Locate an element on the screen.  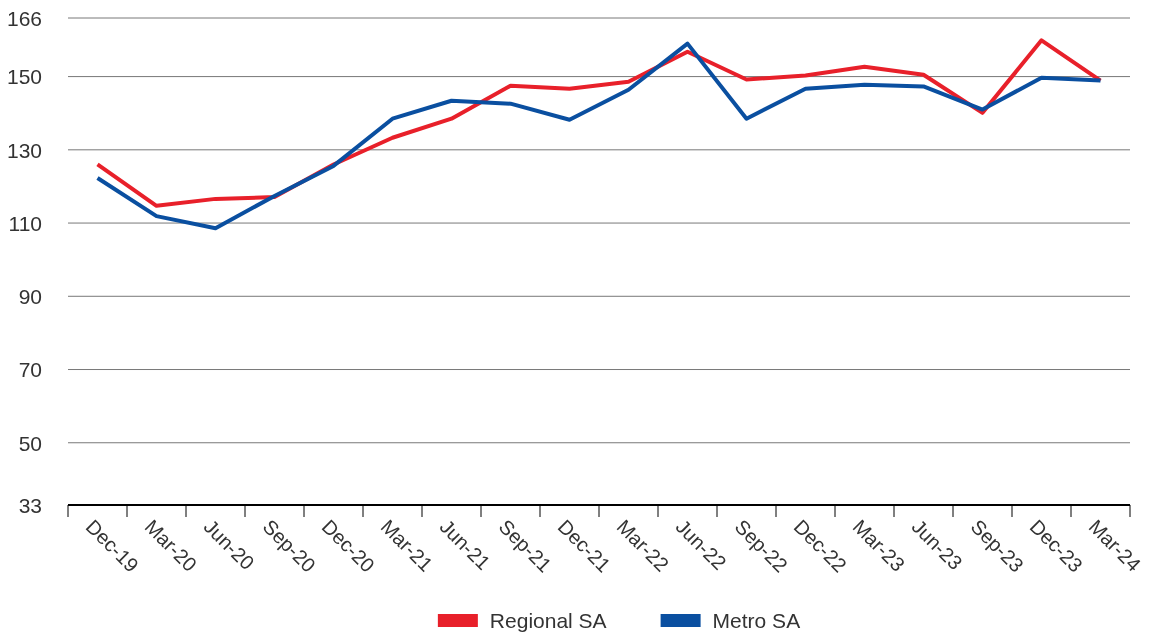
y-tick-label: 166 is located at coordinates (24, 18).